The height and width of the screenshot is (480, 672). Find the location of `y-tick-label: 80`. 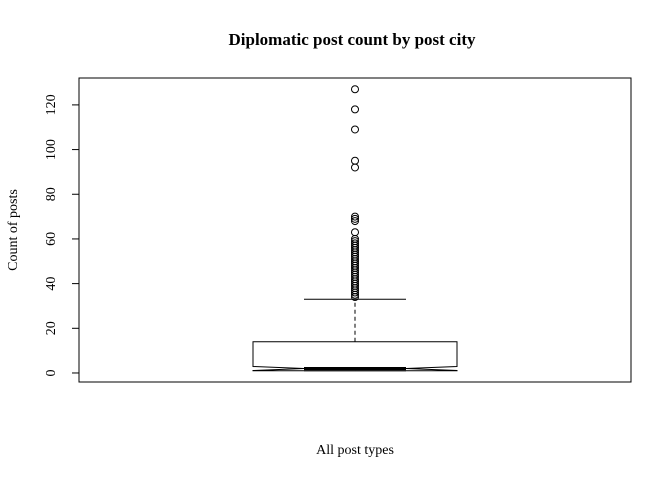

y-tick-label: 80 is located at coordinates (51, 194).